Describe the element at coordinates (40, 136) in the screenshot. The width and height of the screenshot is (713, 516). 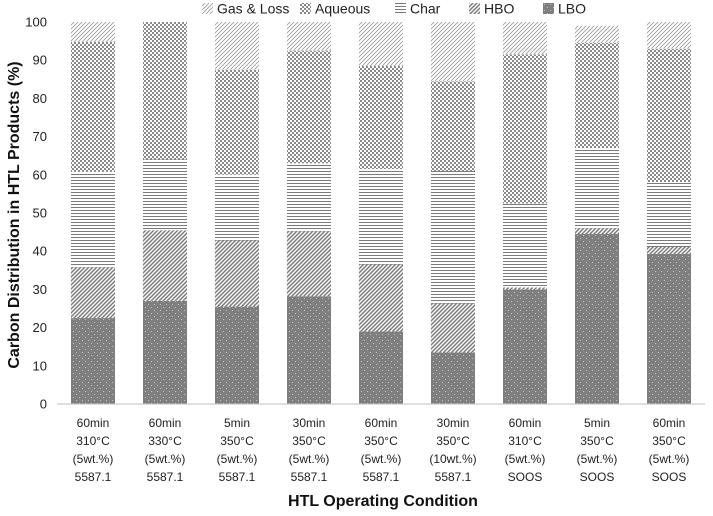
I see `y-tick-label: 70` at that location.